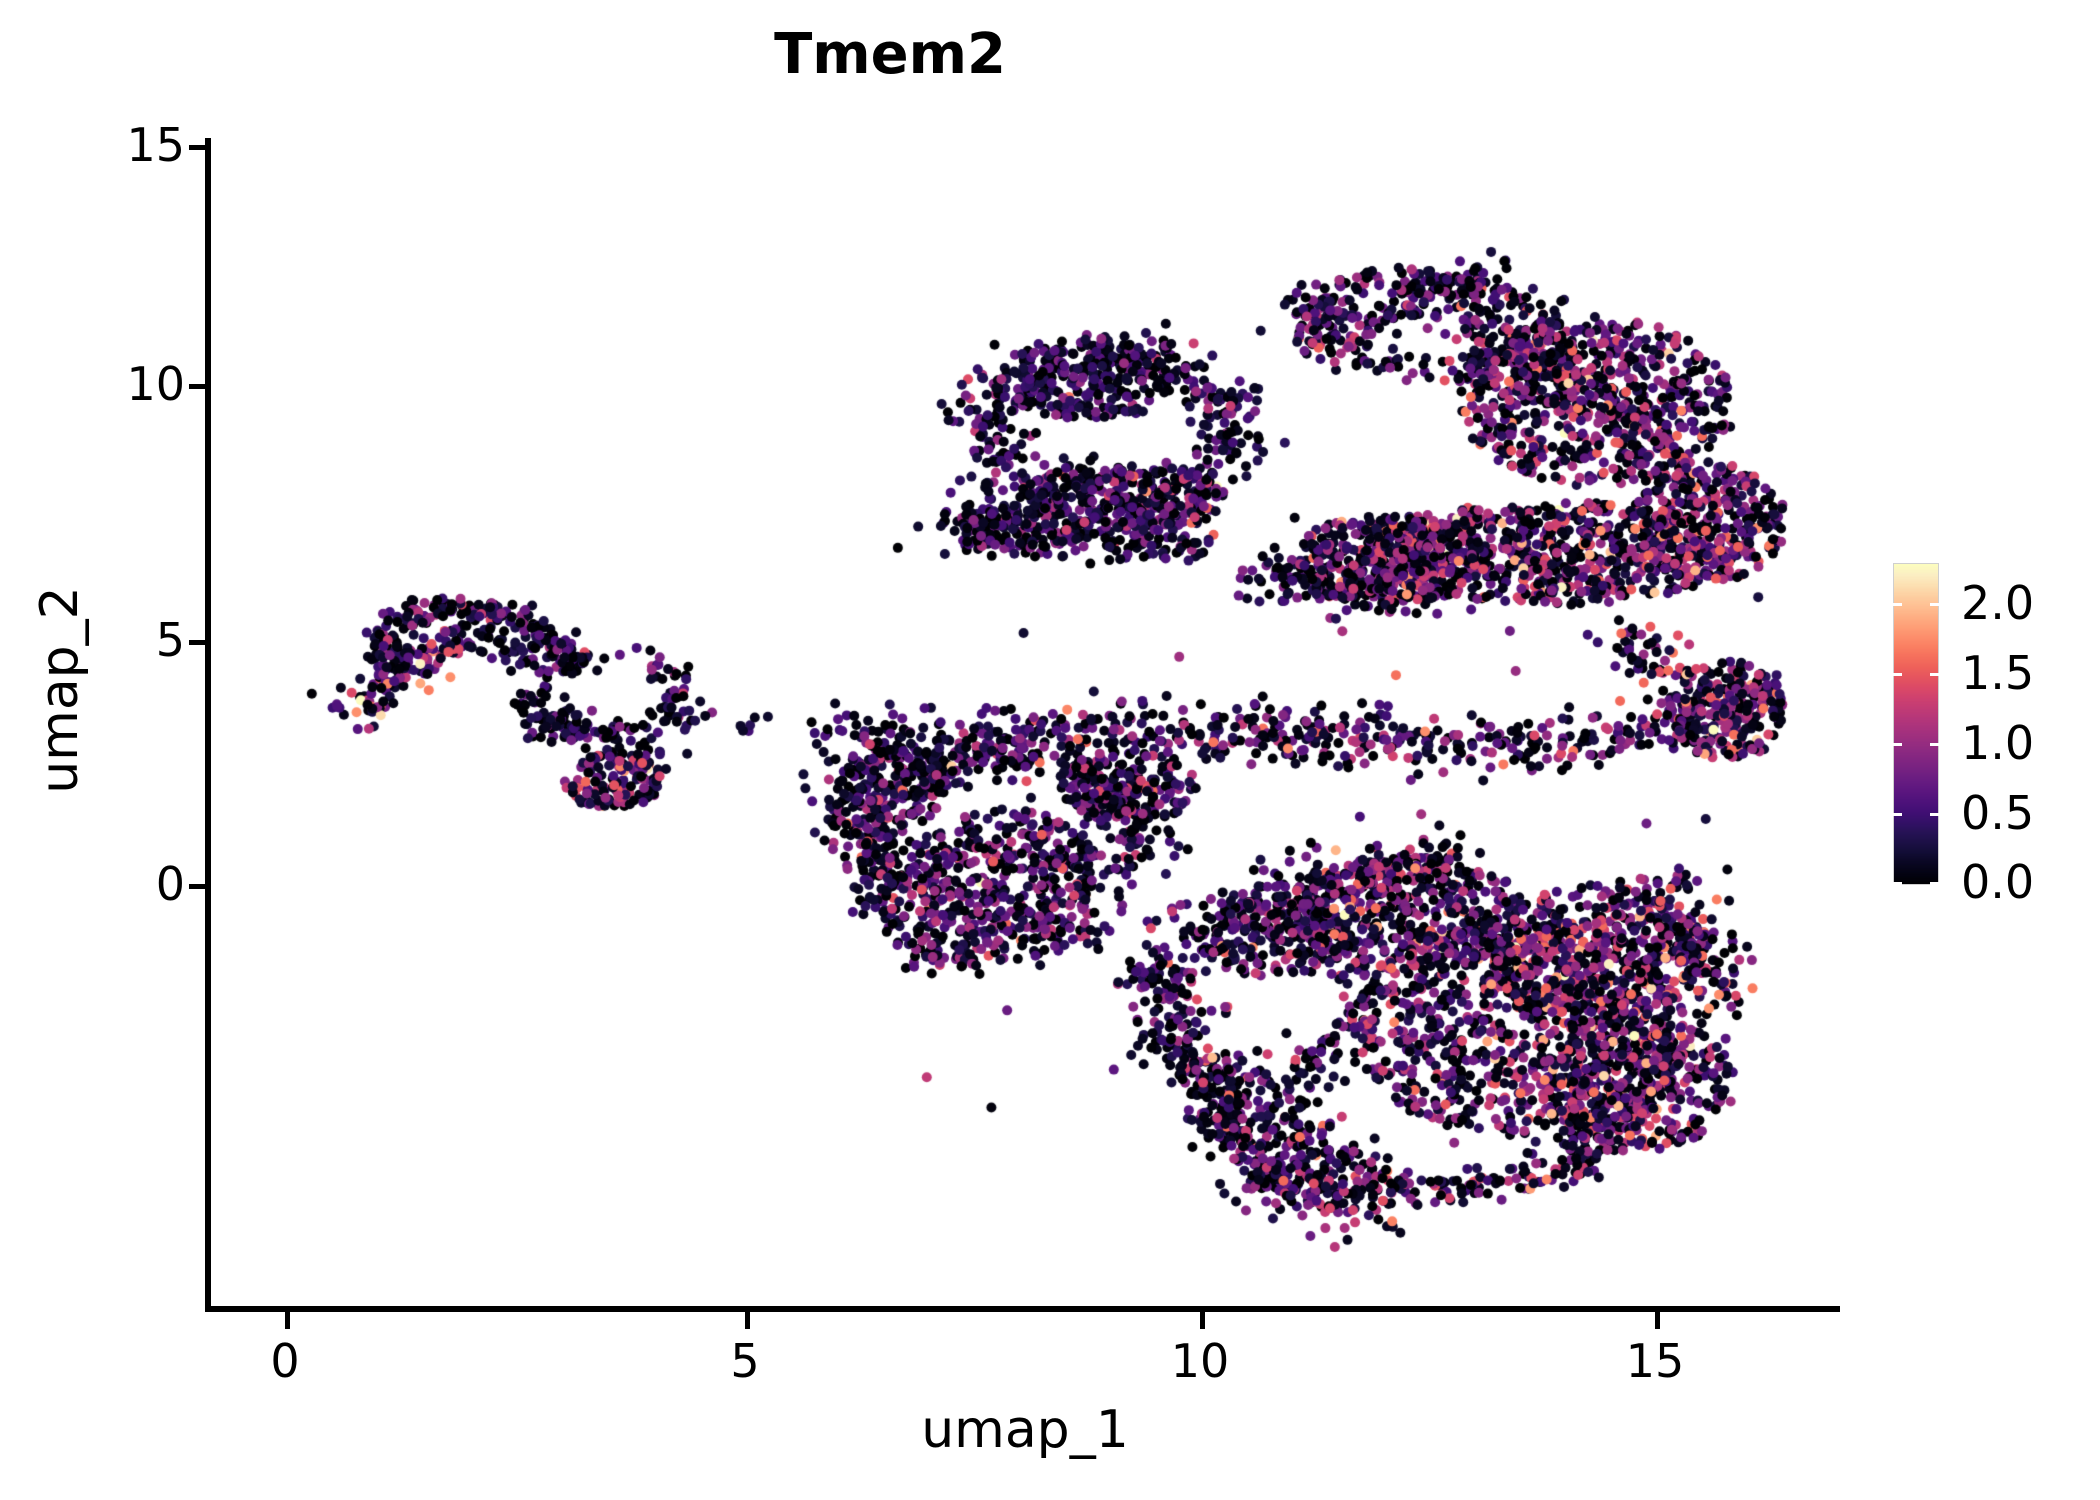 The height and width of the screenshot is (1500, 2100). What do you see at coordinates (1998, 673) in the screenshot?
I see `colorbar-label-15: 1.5` at bounding box center [1998, 673].